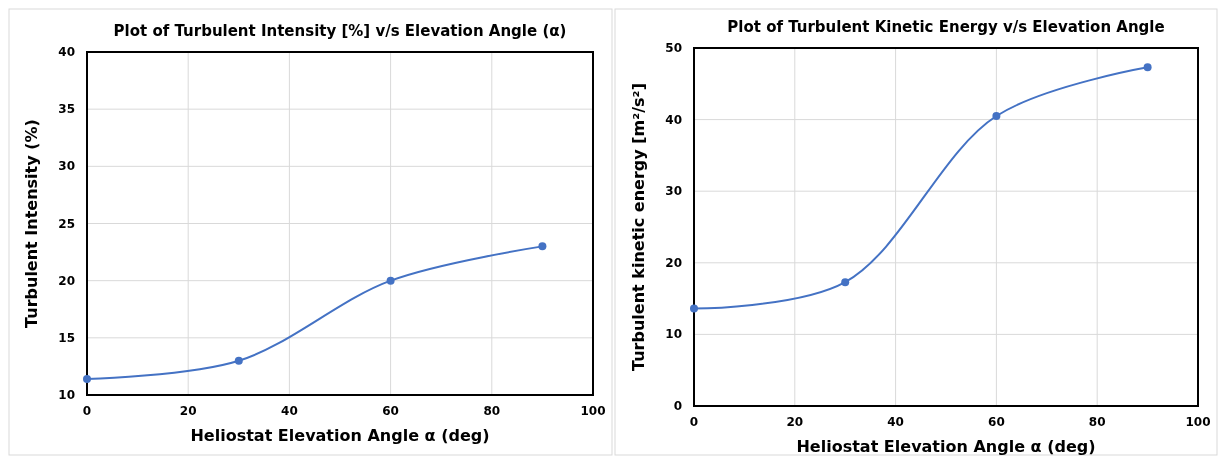 This screenshot has width=1226, height=464. I want to click on y-axis-title: Turbulent kinetic energy [m²/s²], so click(638, 227).